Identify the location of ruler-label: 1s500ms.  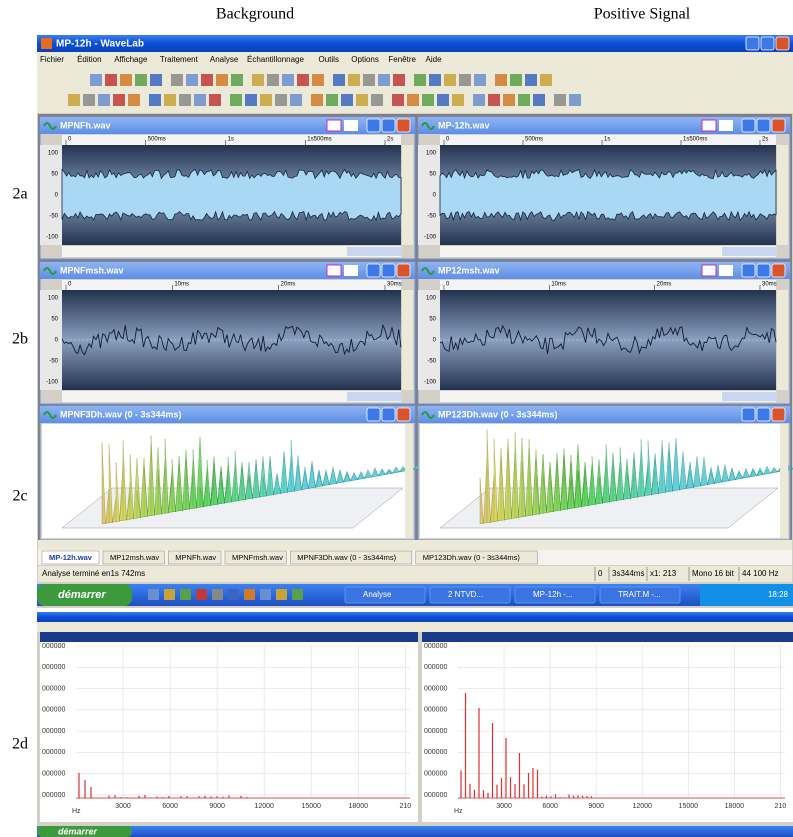
(319, 140).